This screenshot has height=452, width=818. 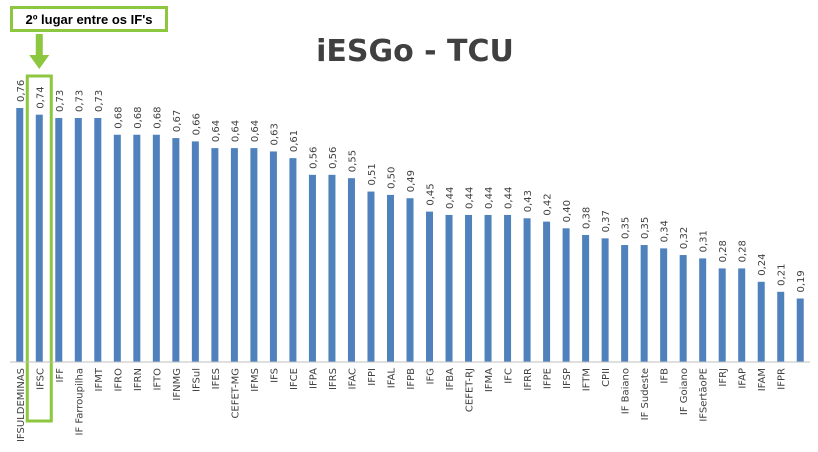 I want to click on category-label: IFSertãoPE, so click(x=704, y=395).